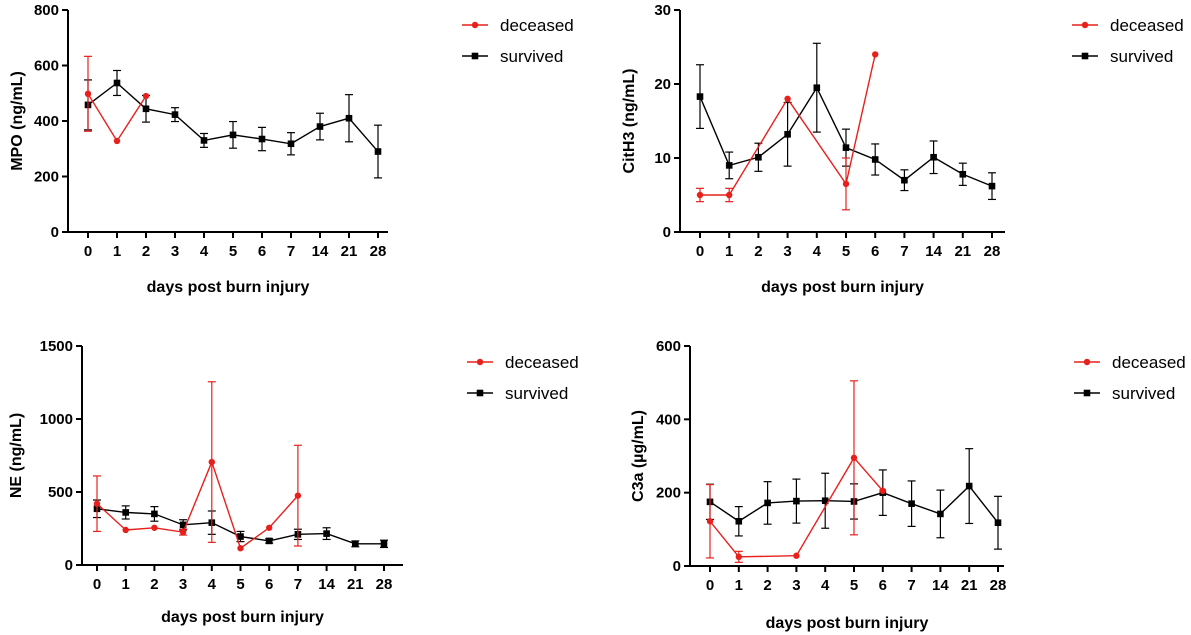 Image resolution: width=1191 pixels, height=635 pixels. What do you see at coordinates (662, 158) in the screenshot?
I see `y-tick-label: 10` at bounding box center [662, 158].